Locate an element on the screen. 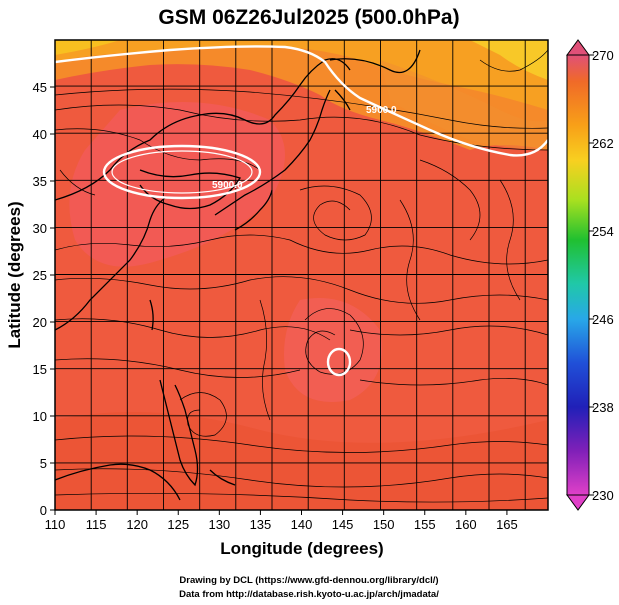 This screenshot has height=605, width=619. colorbar-tick-label: 270 is located at coordinates (603, 55).